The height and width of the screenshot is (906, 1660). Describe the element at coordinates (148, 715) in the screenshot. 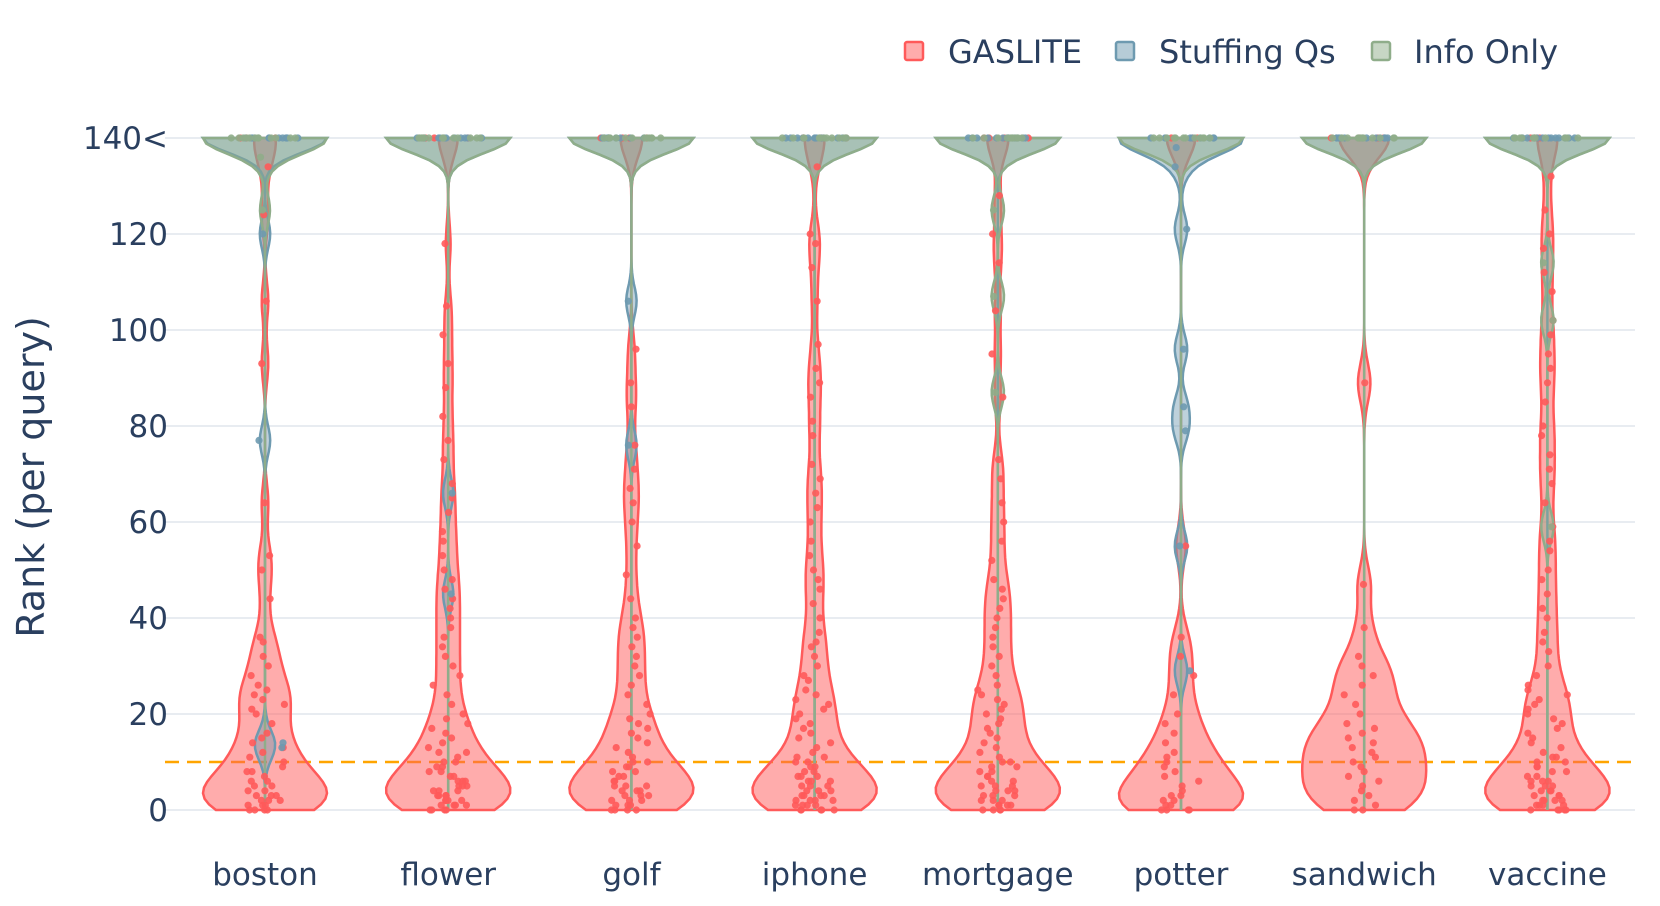

I see `y-tick-label: 20` at that location.